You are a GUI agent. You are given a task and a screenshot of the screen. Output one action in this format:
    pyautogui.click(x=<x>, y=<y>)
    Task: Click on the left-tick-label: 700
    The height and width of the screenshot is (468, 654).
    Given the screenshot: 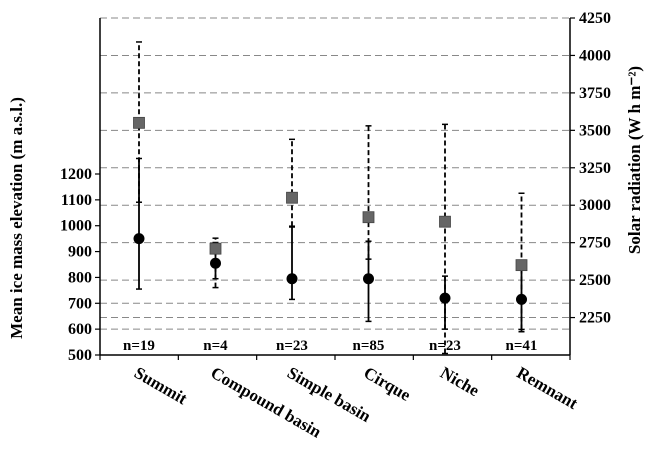 What is the action you would take?
    pyautogui.click(x=80, y=303)
    